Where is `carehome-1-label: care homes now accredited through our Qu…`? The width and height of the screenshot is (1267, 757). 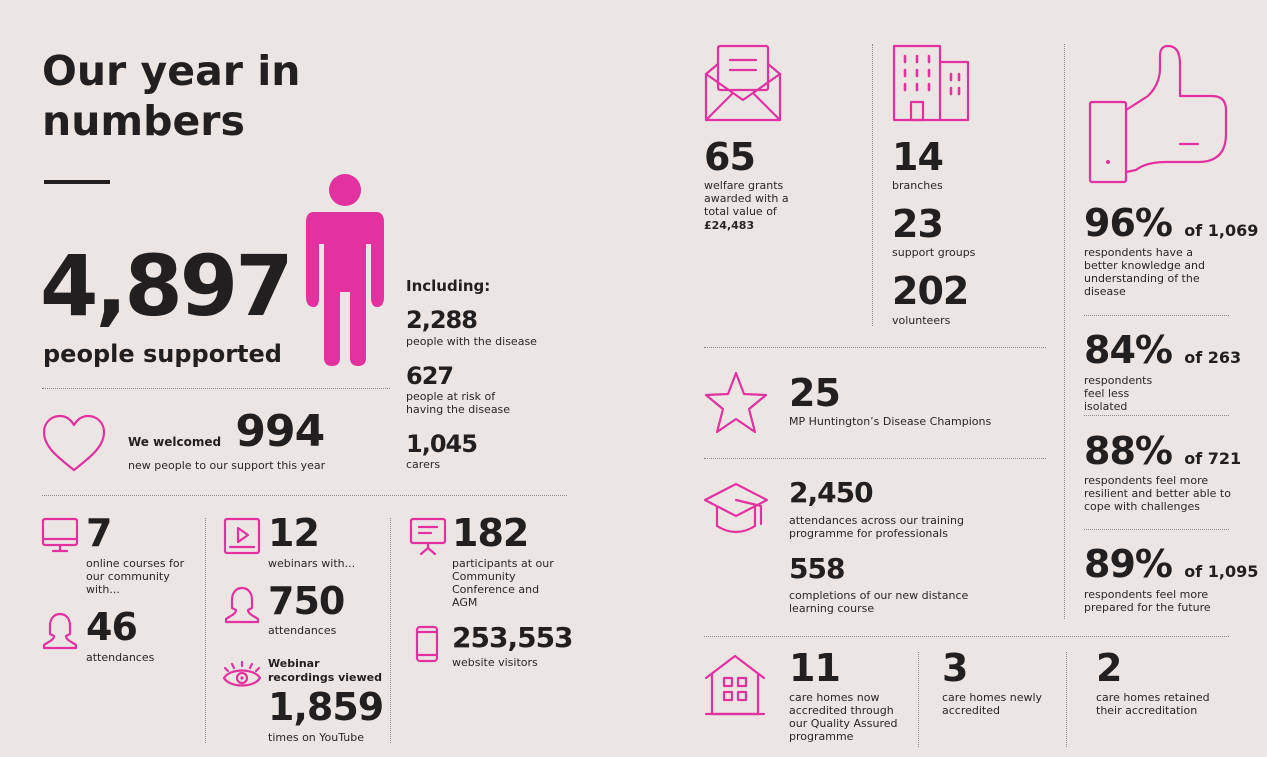
carehome-1-label: care homes now accredited through our Qu… is located at coordinates (843, 717).